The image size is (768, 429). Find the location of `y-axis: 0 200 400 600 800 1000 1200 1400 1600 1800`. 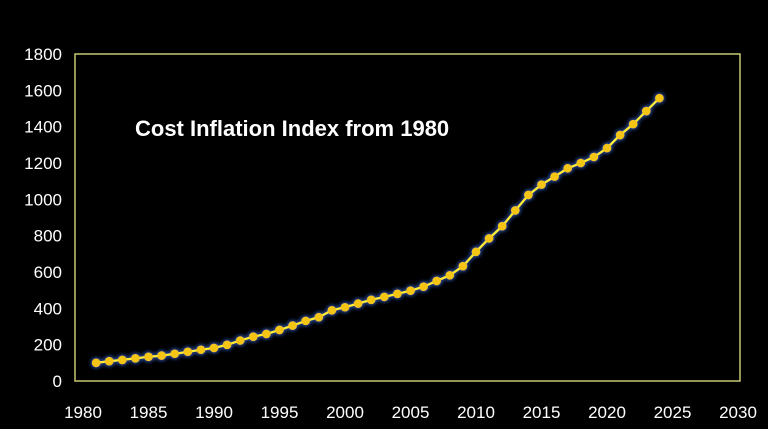

y-axis: 0 200 400 600 800 1000 1200 1400 1600 1800 is located at coordinates (43, 218).